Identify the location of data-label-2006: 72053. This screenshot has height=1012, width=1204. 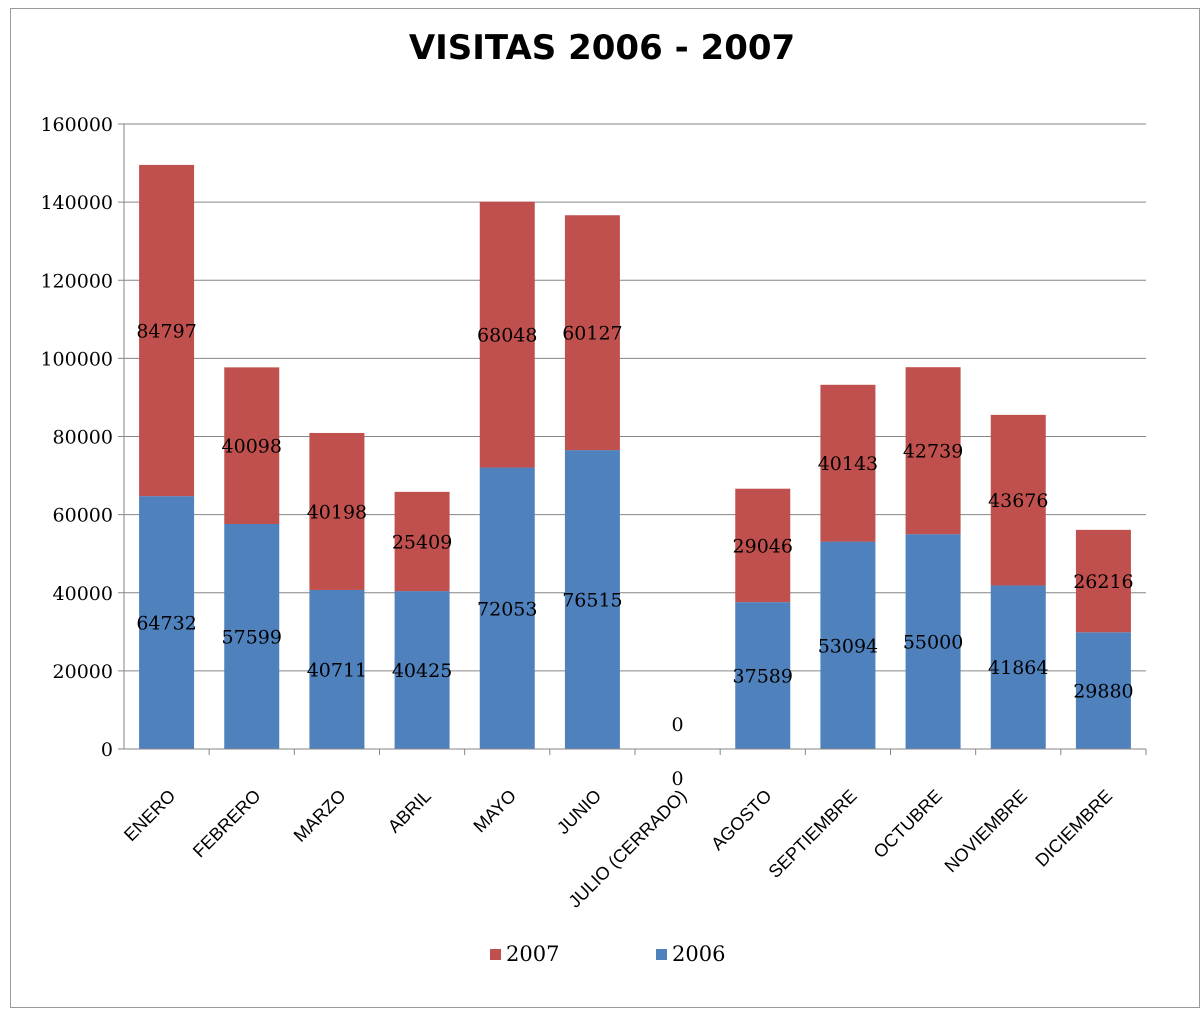
(507, 609).